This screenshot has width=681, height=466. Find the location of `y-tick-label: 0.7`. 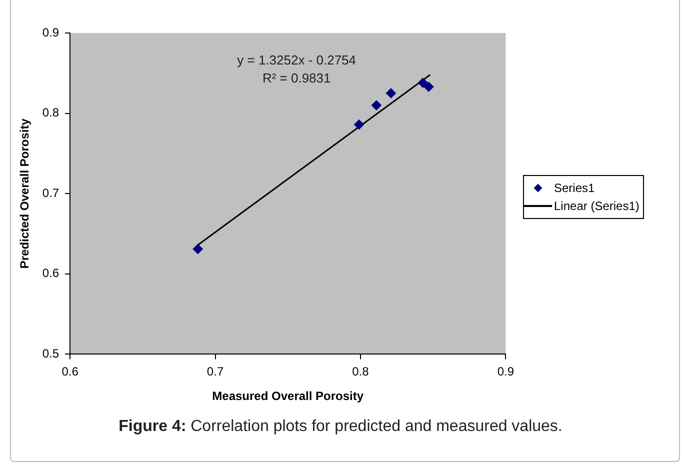

y-tick-label: 0.7 is located at coordinates (51, 193).